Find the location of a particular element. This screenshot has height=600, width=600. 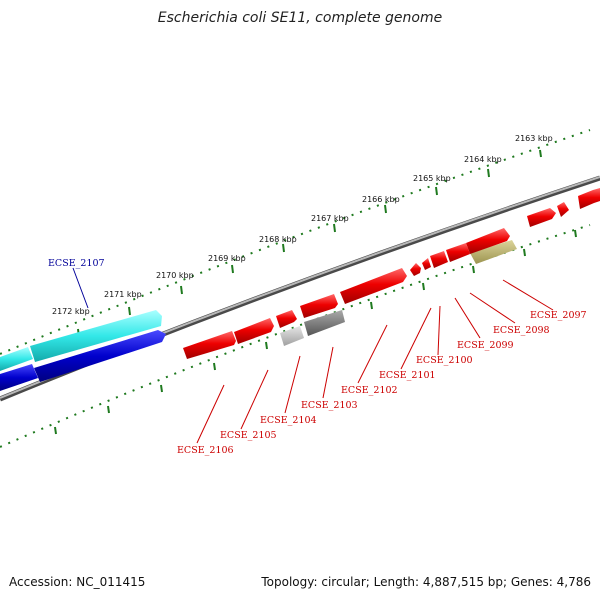

gene-label: ECSE_2099 is located at coordinates (485, 345).